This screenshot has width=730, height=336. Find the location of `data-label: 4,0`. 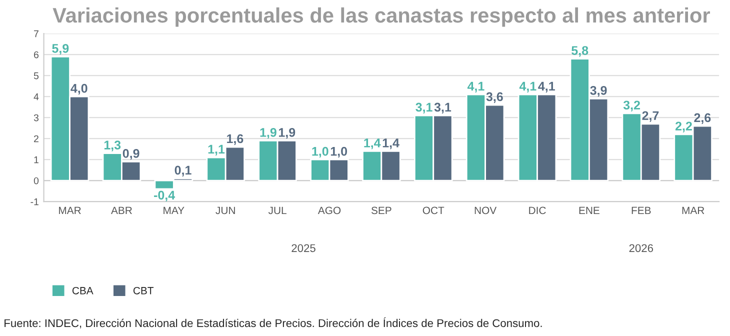

data-label: 4,0 is located at coordinates (79, 89).